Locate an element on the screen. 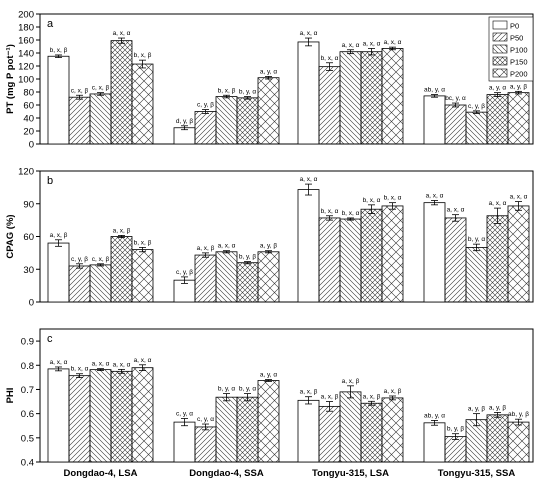  significance-label: b, y, β is located at coordinates (456, 429).